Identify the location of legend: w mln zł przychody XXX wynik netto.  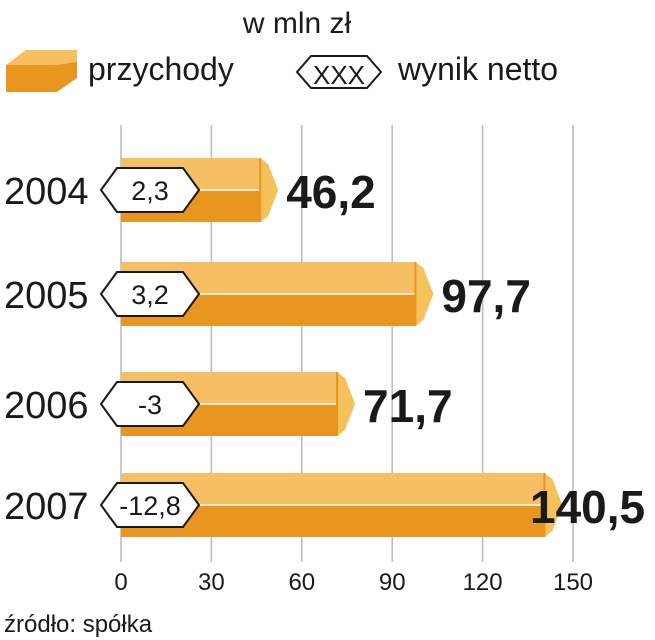
(282, 49).